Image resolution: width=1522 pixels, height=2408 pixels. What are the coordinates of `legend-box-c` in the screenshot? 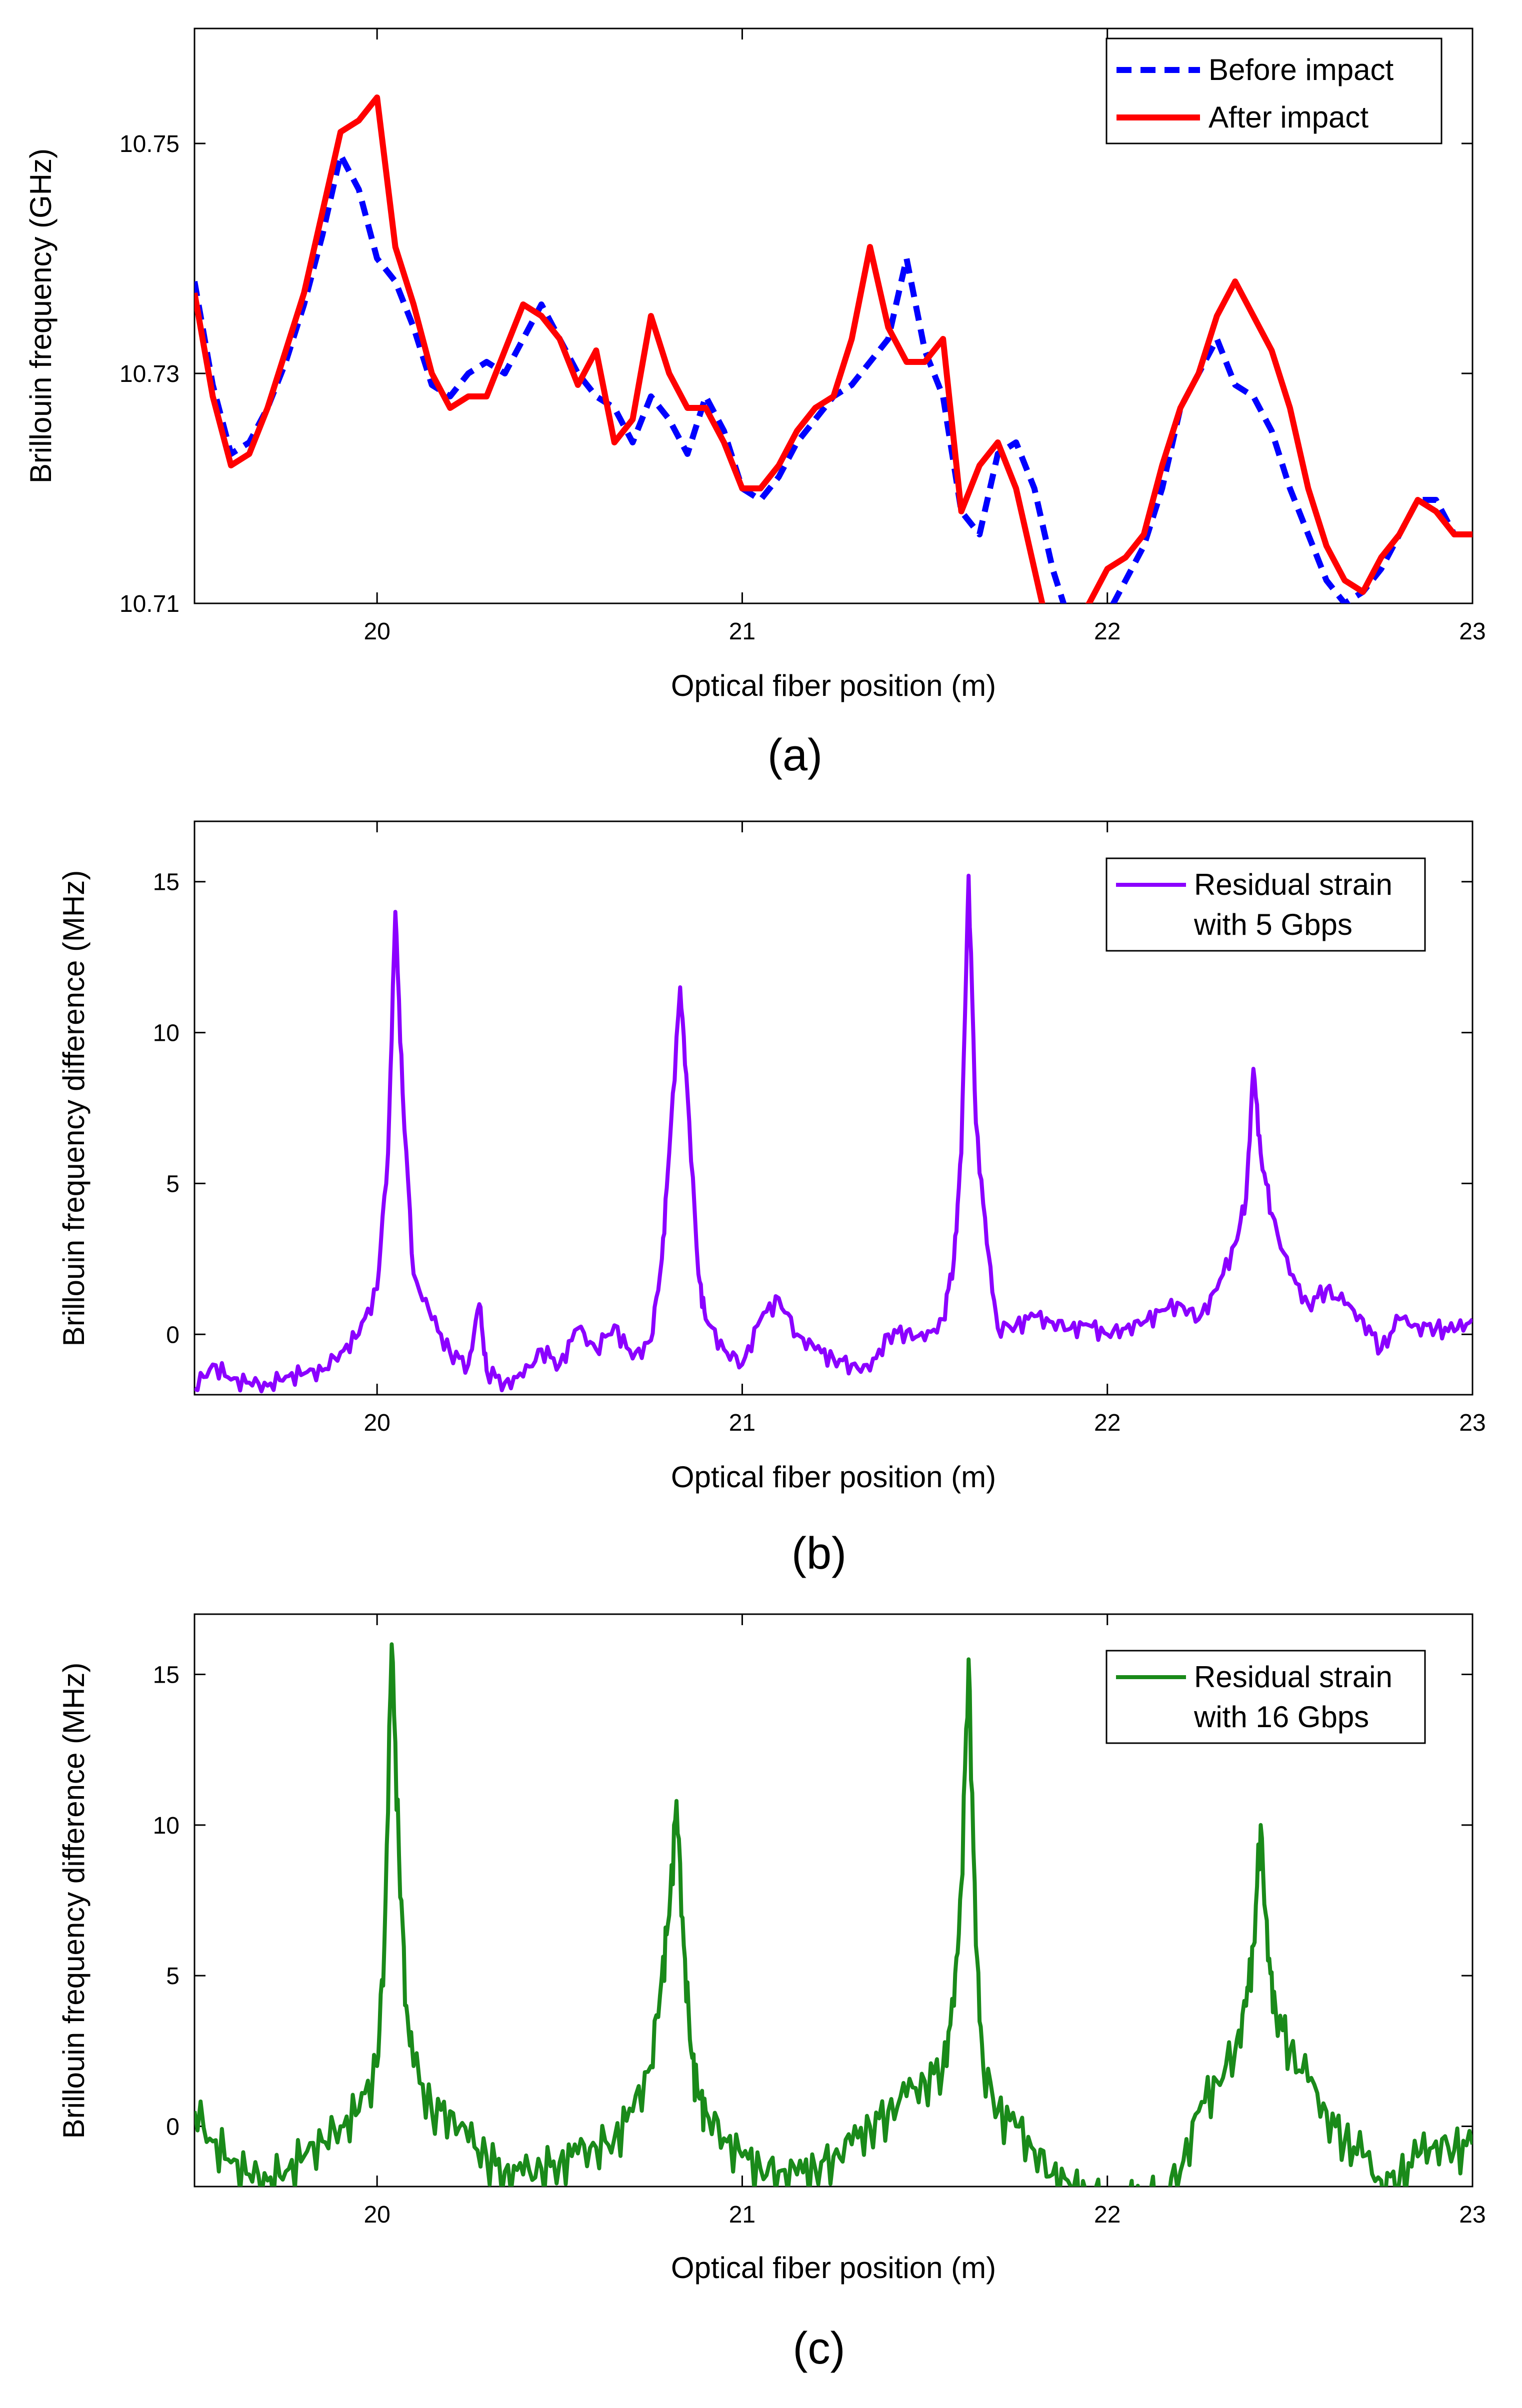 It's located at (1266, 1697).